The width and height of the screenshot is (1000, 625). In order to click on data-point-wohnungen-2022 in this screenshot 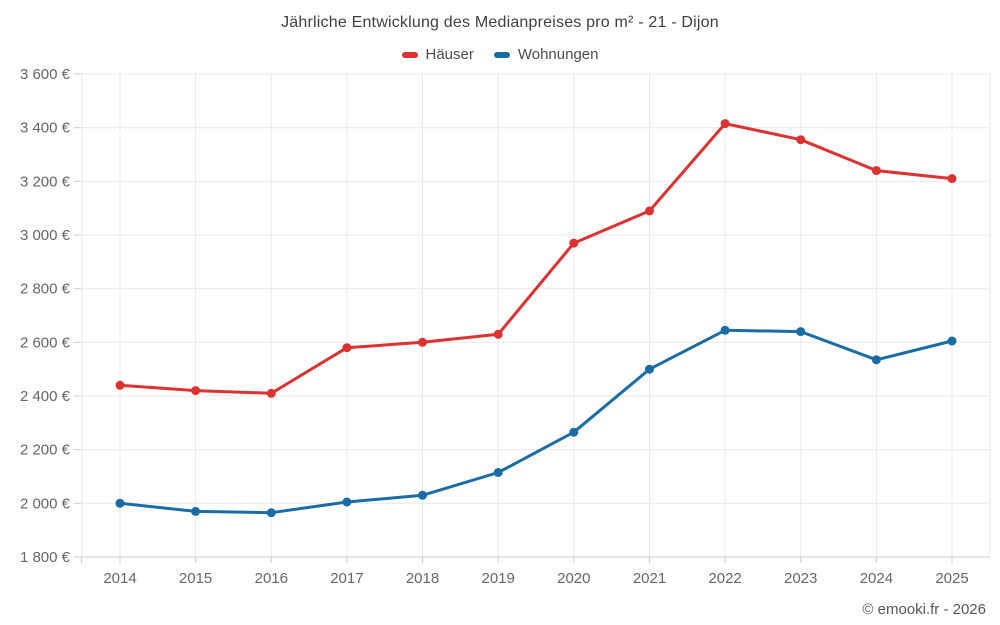, I will do `click(725, 330)`.